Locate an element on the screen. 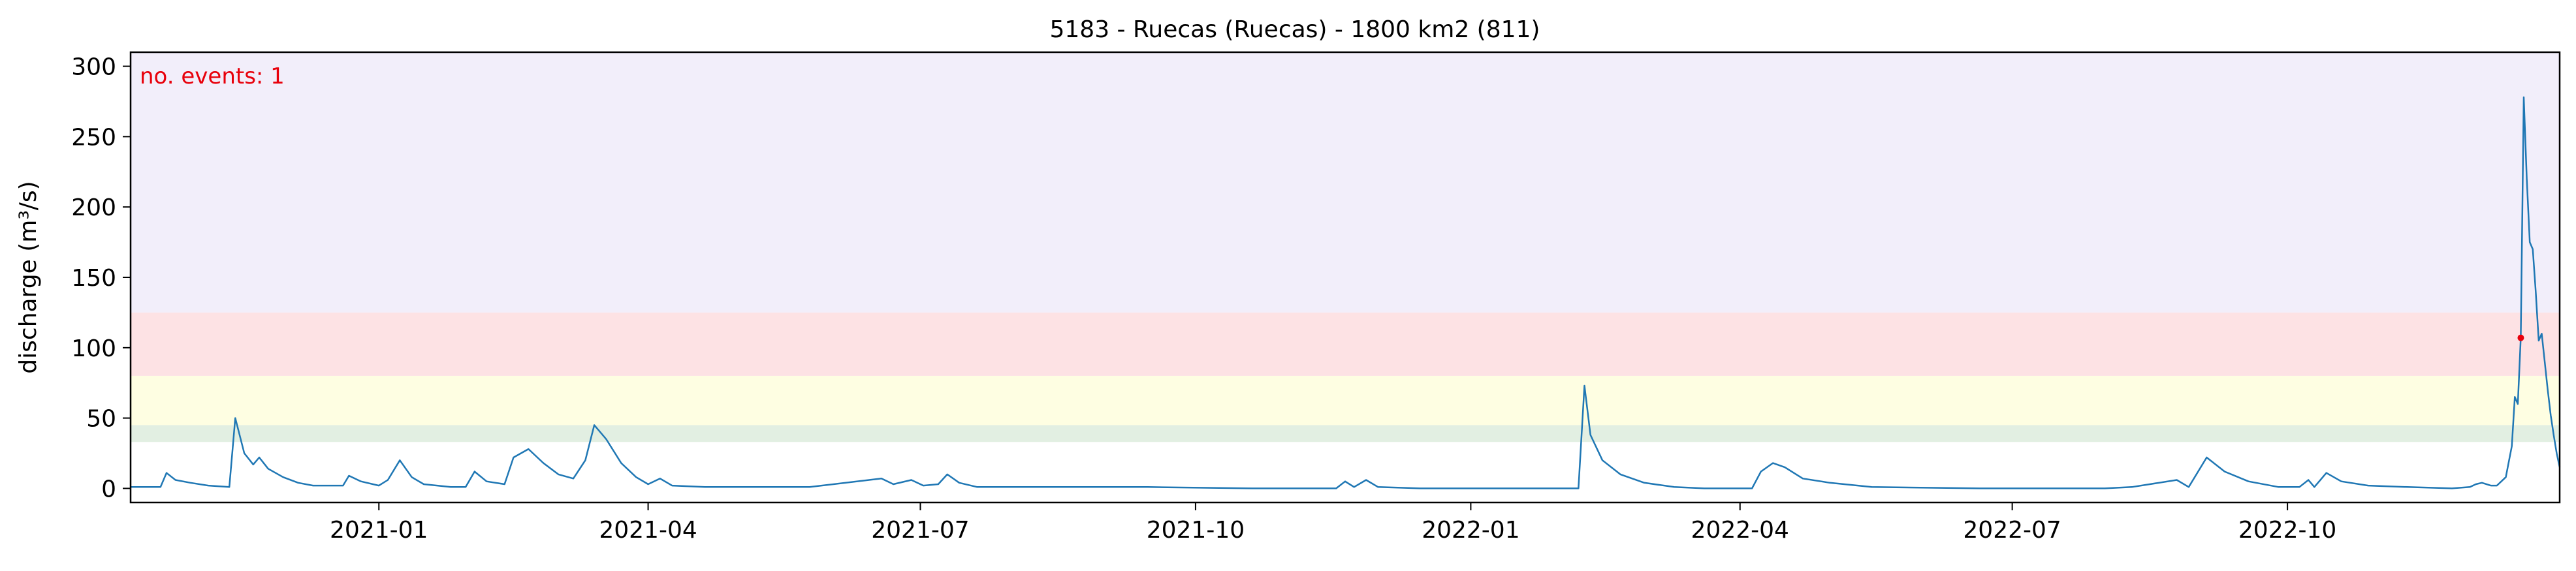 The width and height of the screenshot is (2576, 571). x-tick-label: 2022-10 is located at coordinates (2287, 530).